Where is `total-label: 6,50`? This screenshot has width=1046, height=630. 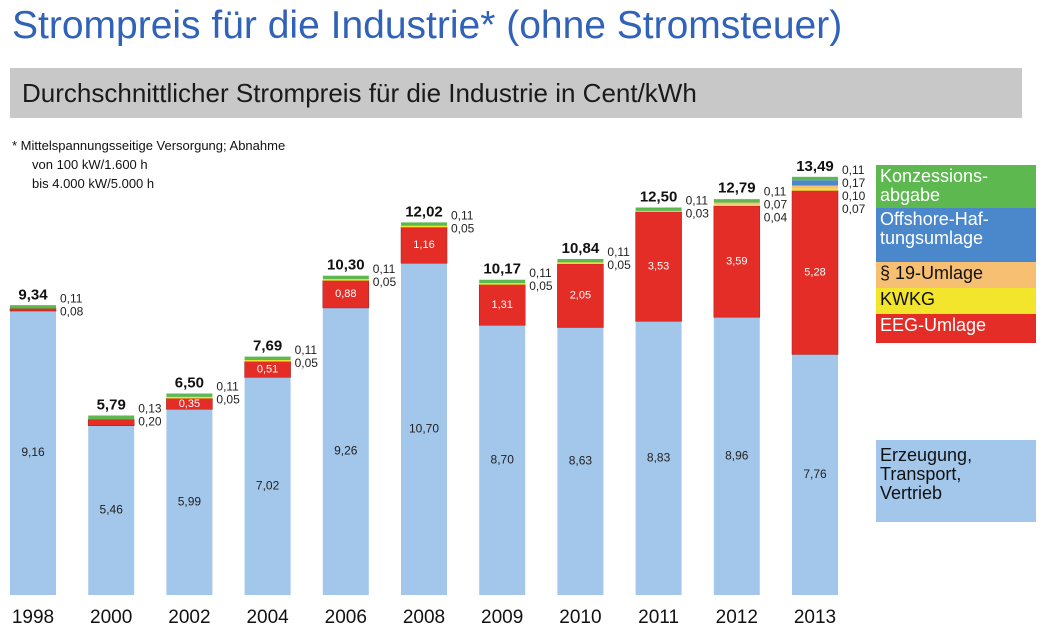 total-label: 6,50 is located at coordinates (189, 382).